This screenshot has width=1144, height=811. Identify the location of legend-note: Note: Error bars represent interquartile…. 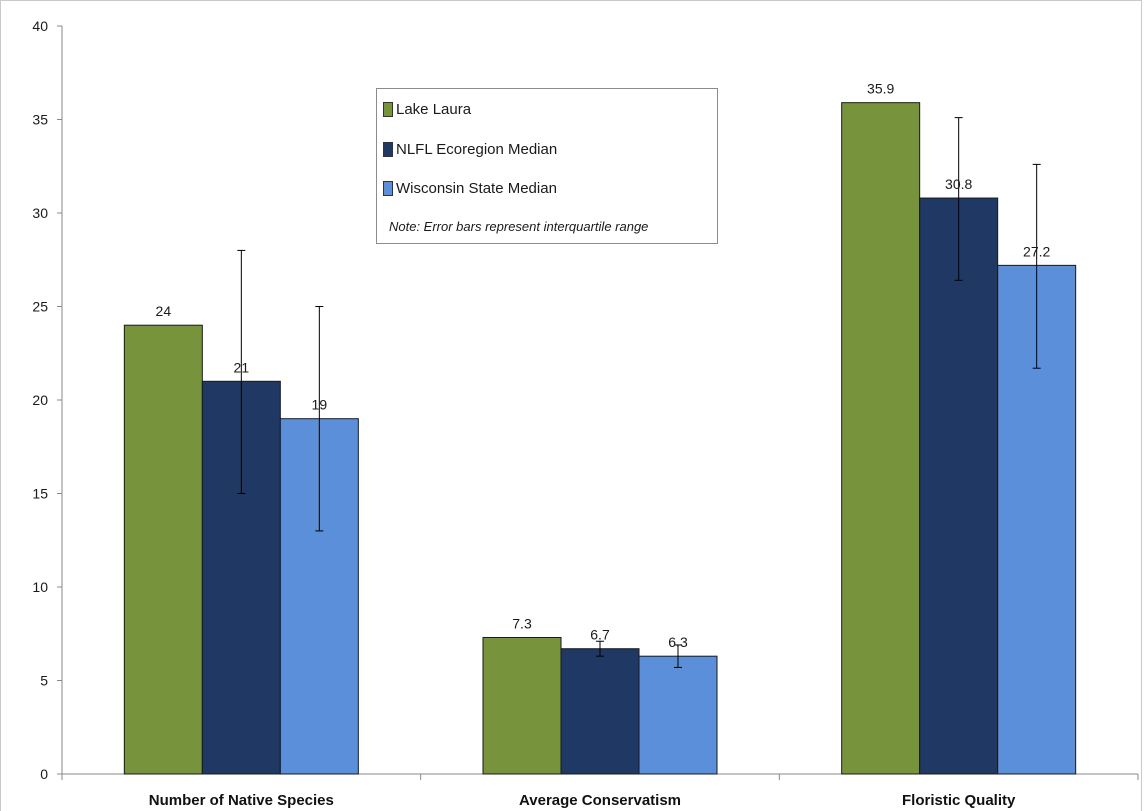
(519, 226).